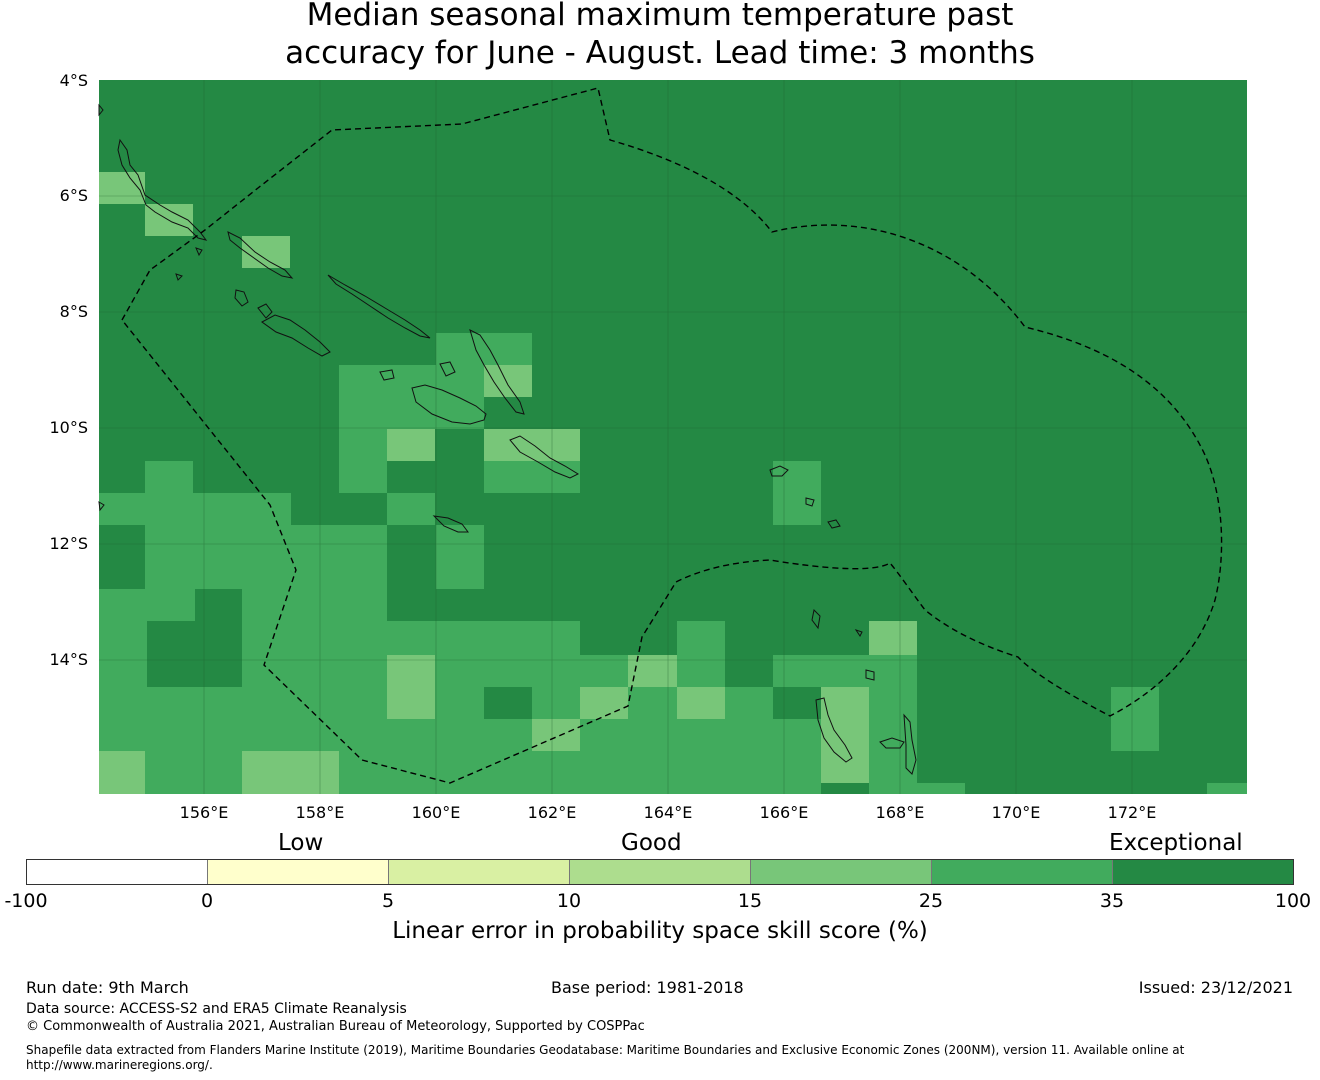 This screenshot has width=1320, height=1080. Describe the element at coordinates (810, 502) in the screenshot. I see `island-vanikoro` at that location.